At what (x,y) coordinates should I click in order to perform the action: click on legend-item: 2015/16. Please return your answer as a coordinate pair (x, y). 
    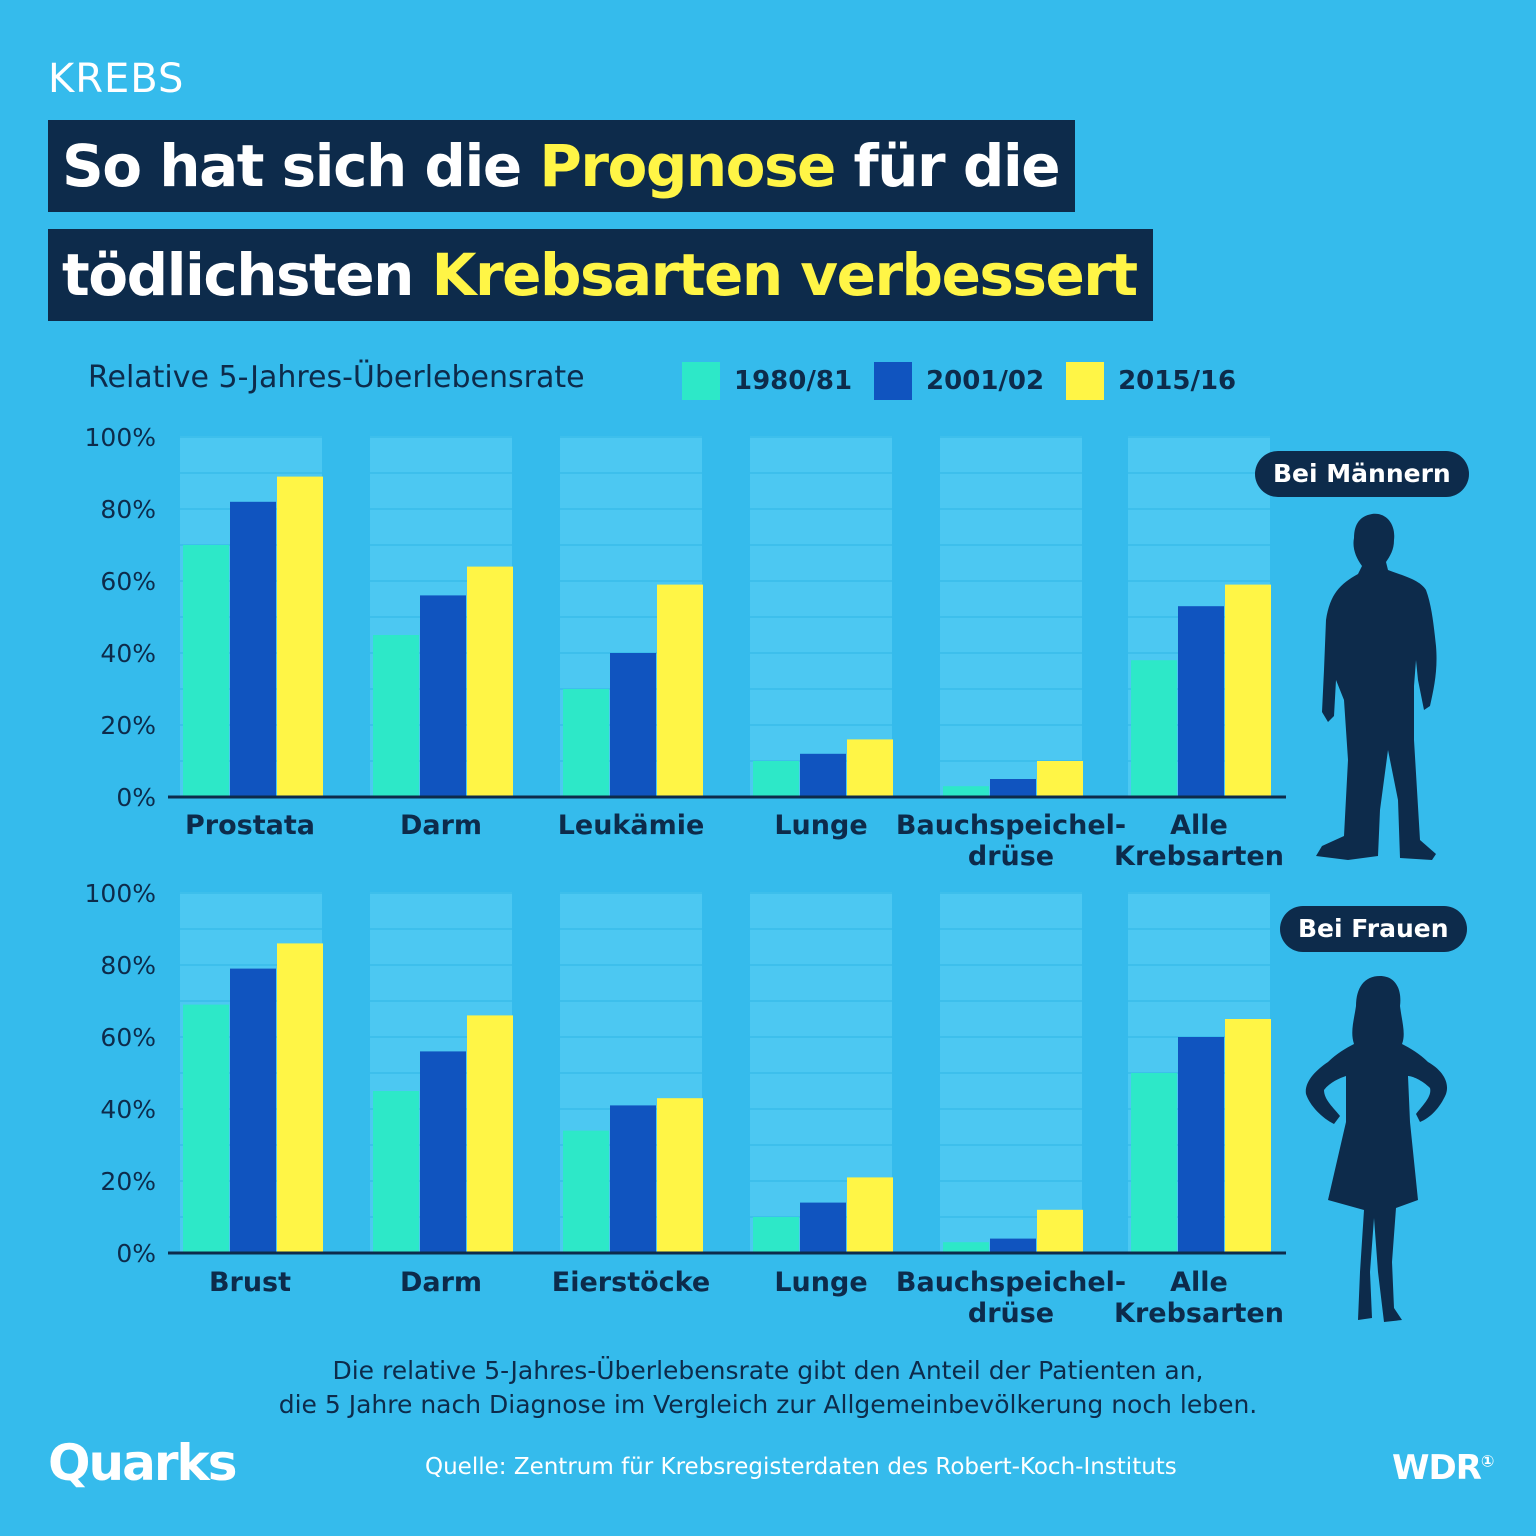
    Looking at the image, I should click on (1151, 381).